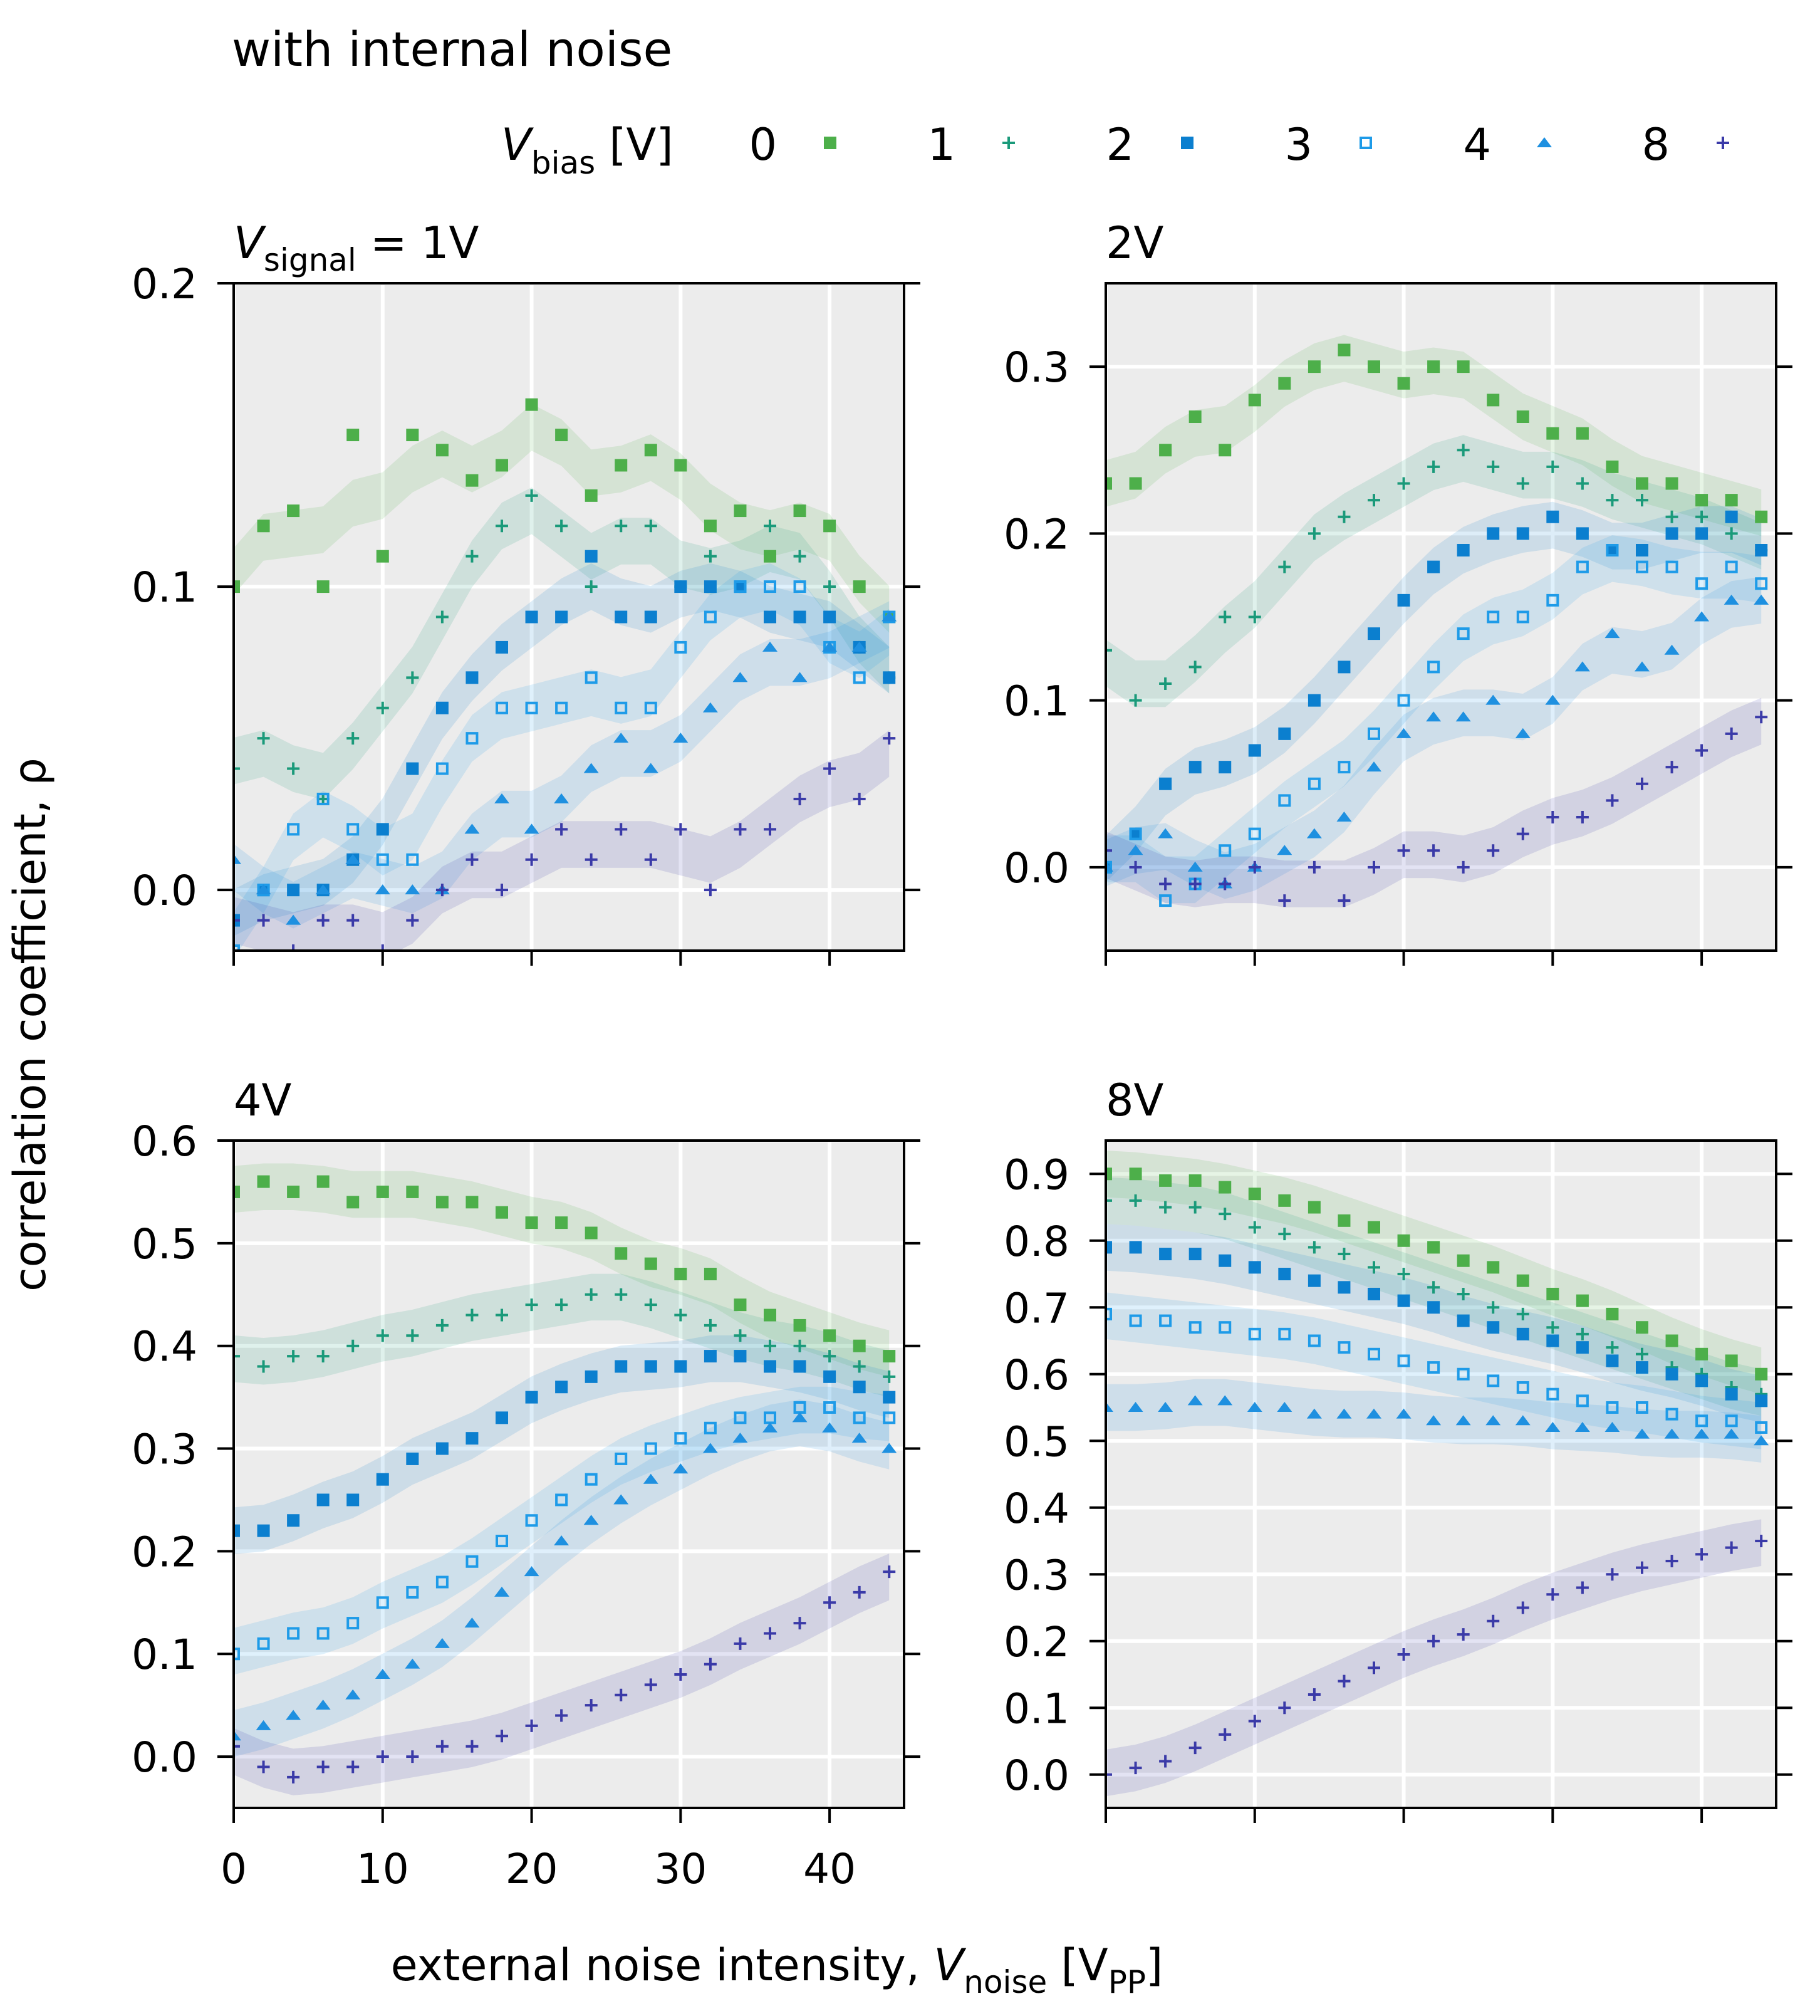 This screenshot has height=2016, width=1820. I want to click on plot-content, so click(1437, 1474).